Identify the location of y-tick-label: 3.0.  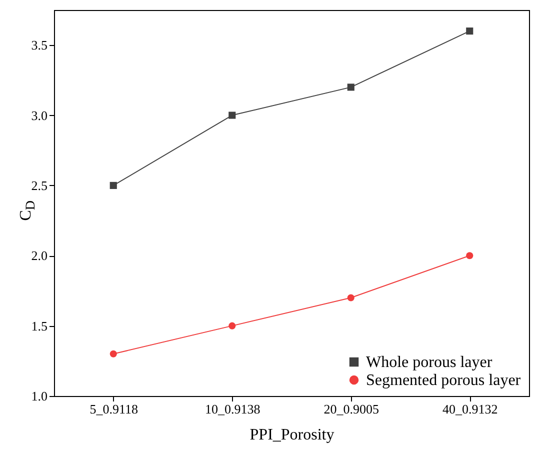
(39, 115).